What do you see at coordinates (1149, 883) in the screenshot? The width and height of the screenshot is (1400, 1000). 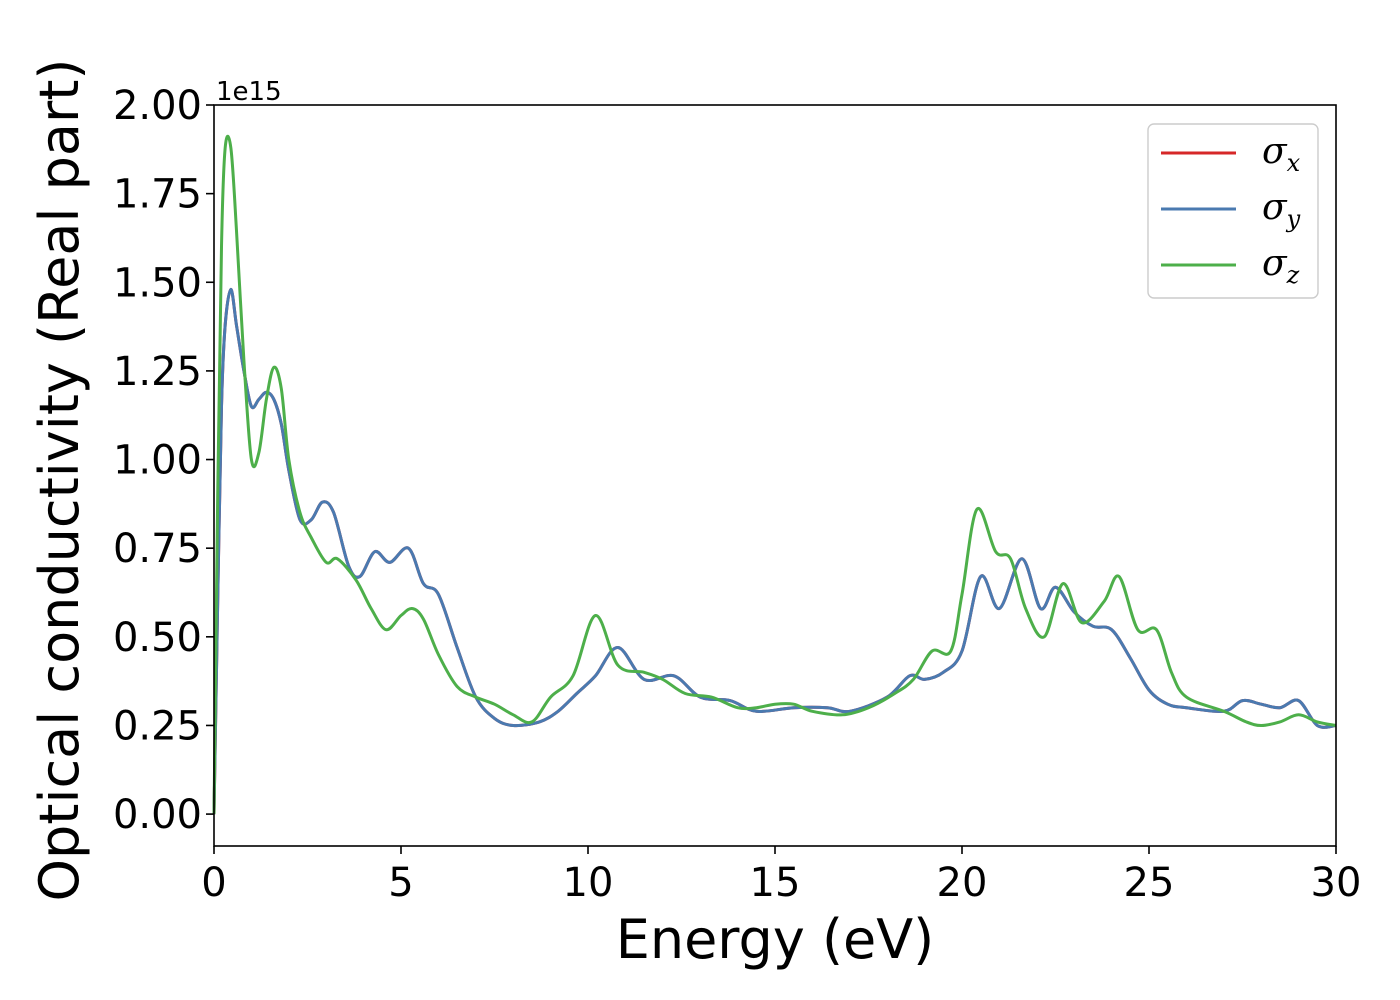 I see `x-tick-label: 25` at bounding box center [1149, 883].